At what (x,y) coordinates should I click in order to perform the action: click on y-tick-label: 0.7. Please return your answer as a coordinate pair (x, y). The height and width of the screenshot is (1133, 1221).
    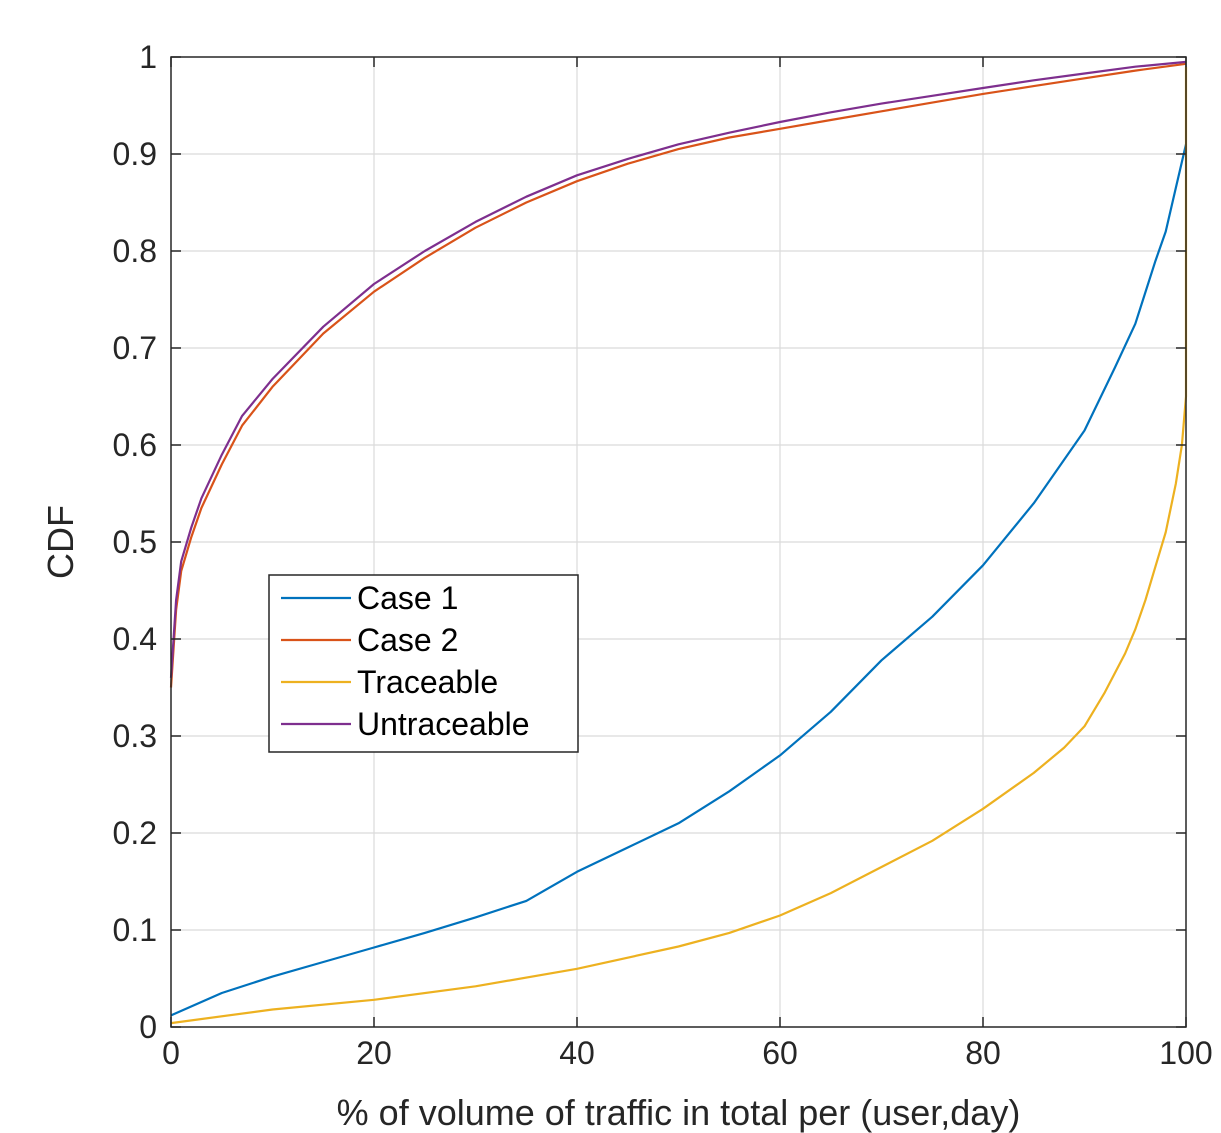
    Looking at the image, I should click on (135, 348).